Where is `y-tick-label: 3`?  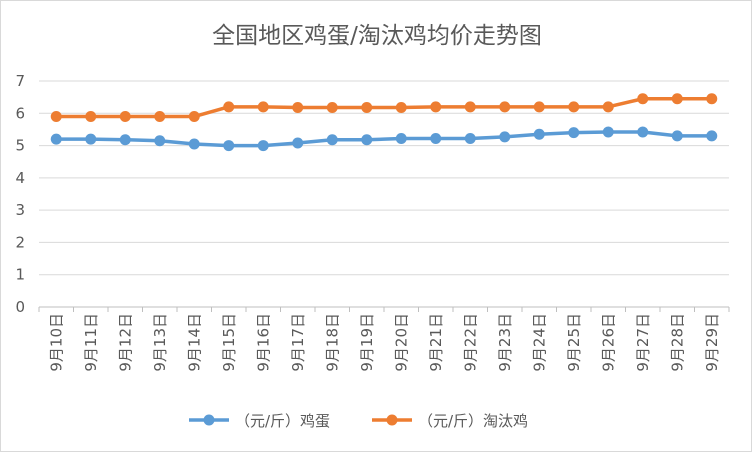
y-tick-label: 3 is located at coordinates (20, 210).